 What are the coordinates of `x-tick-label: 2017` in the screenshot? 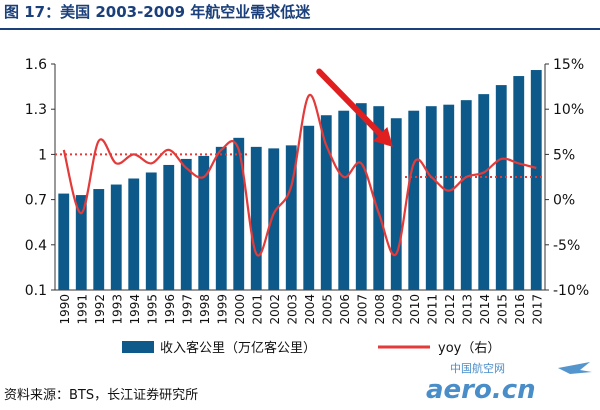 It's located at (537, 309).